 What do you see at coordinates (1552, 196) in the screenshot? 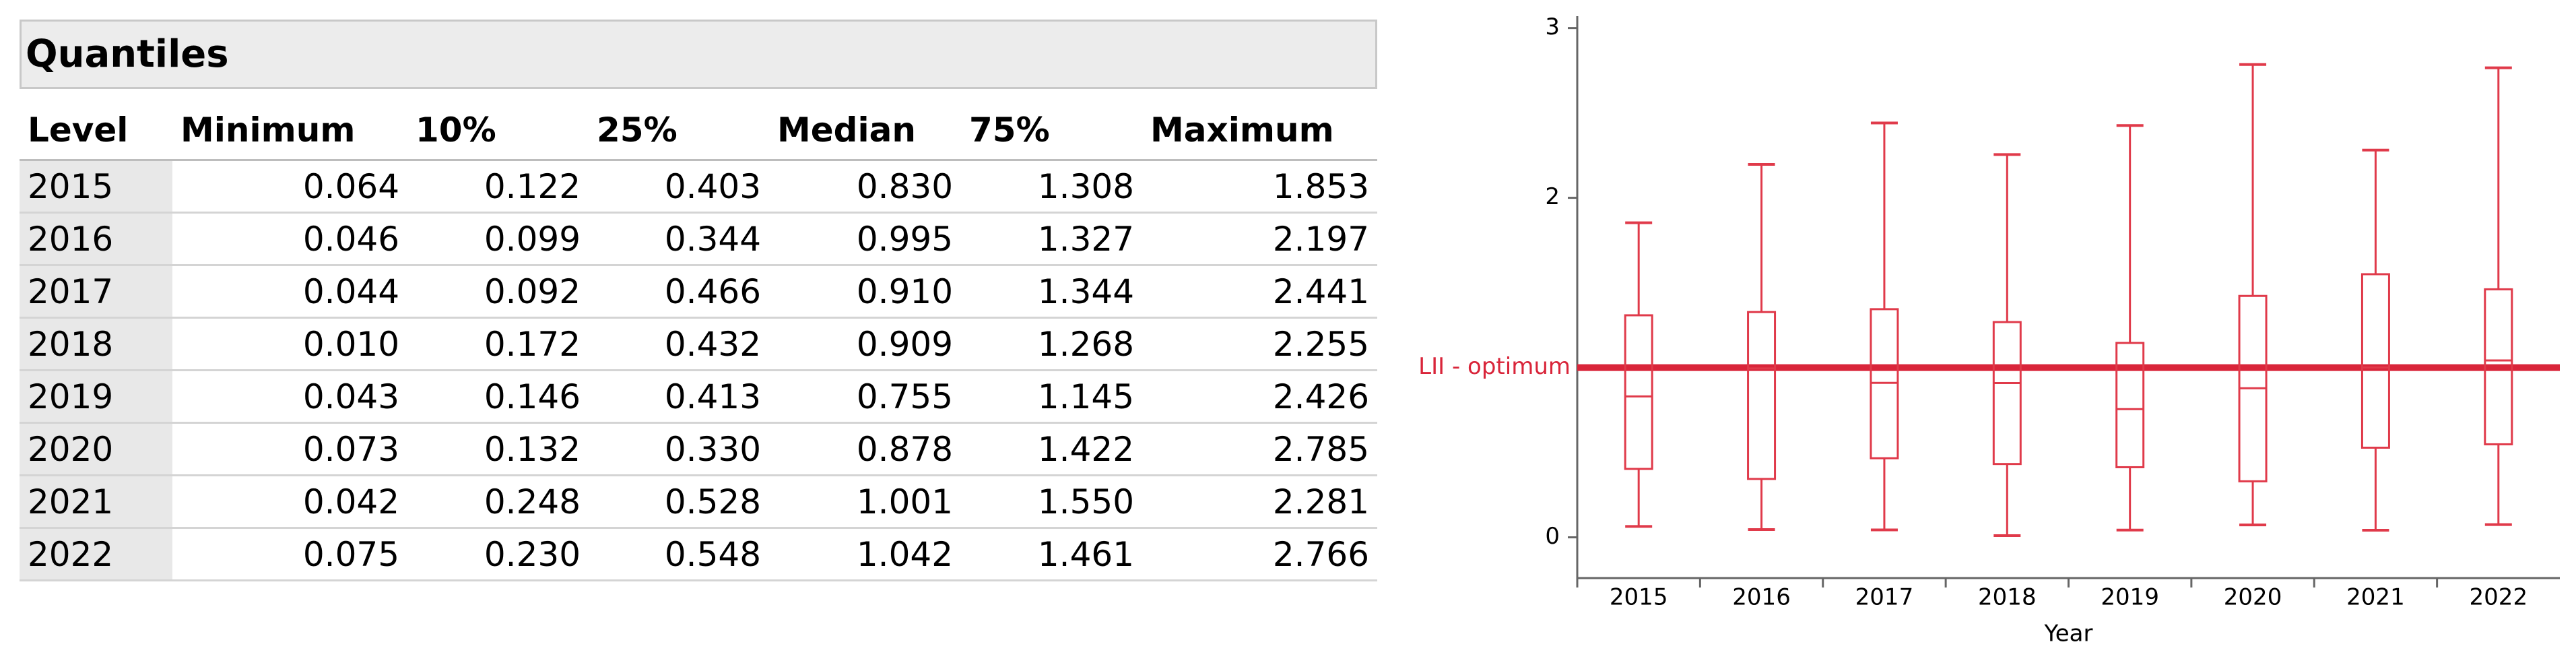
I see `y-tick-label: 2` at bounding box center [1552, 196].